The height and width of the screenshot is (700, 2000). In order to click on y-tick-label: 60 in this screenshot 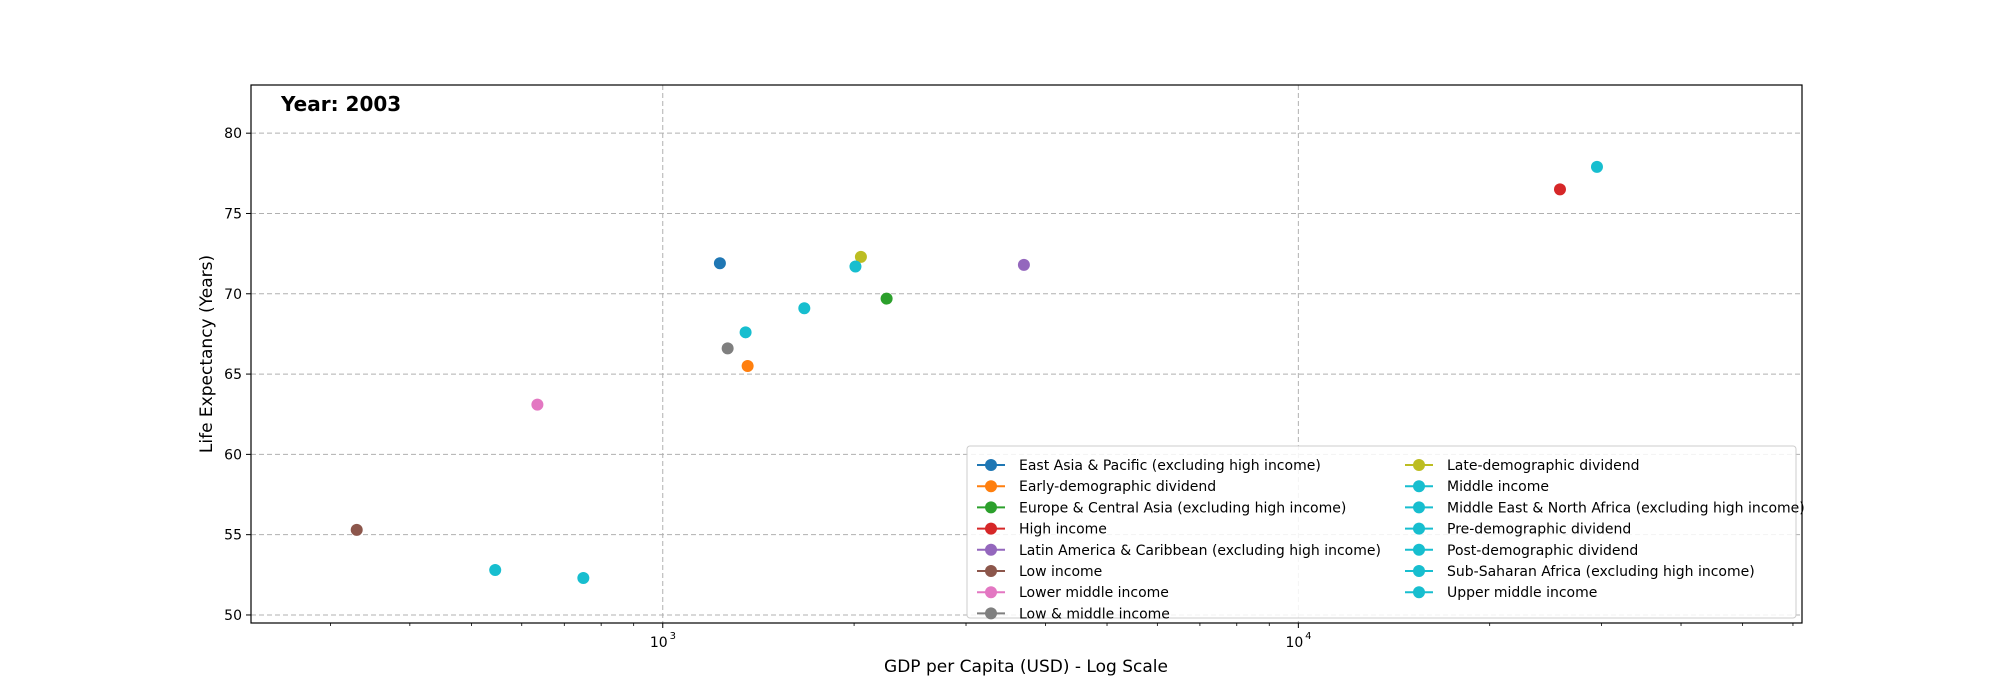, I will do `click(233, 455)`.